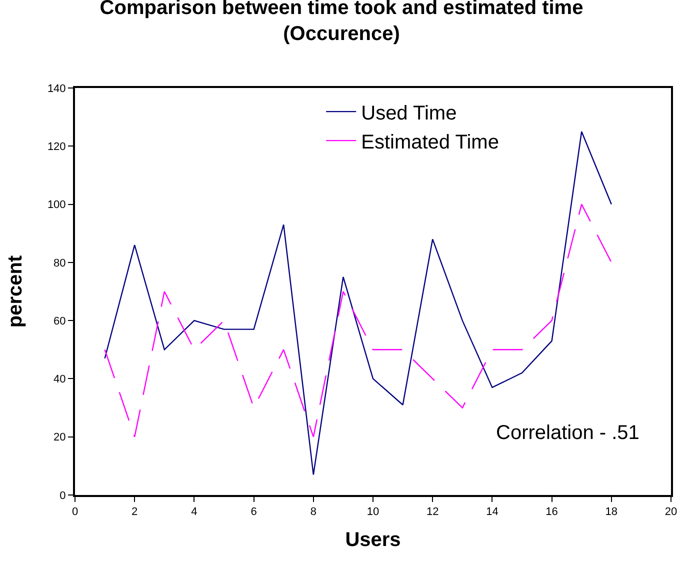 The image size is (683, 565). Describe the element at coordinates (671, 512) in the screenshot. I see `x-tick-label: 20` at that location.